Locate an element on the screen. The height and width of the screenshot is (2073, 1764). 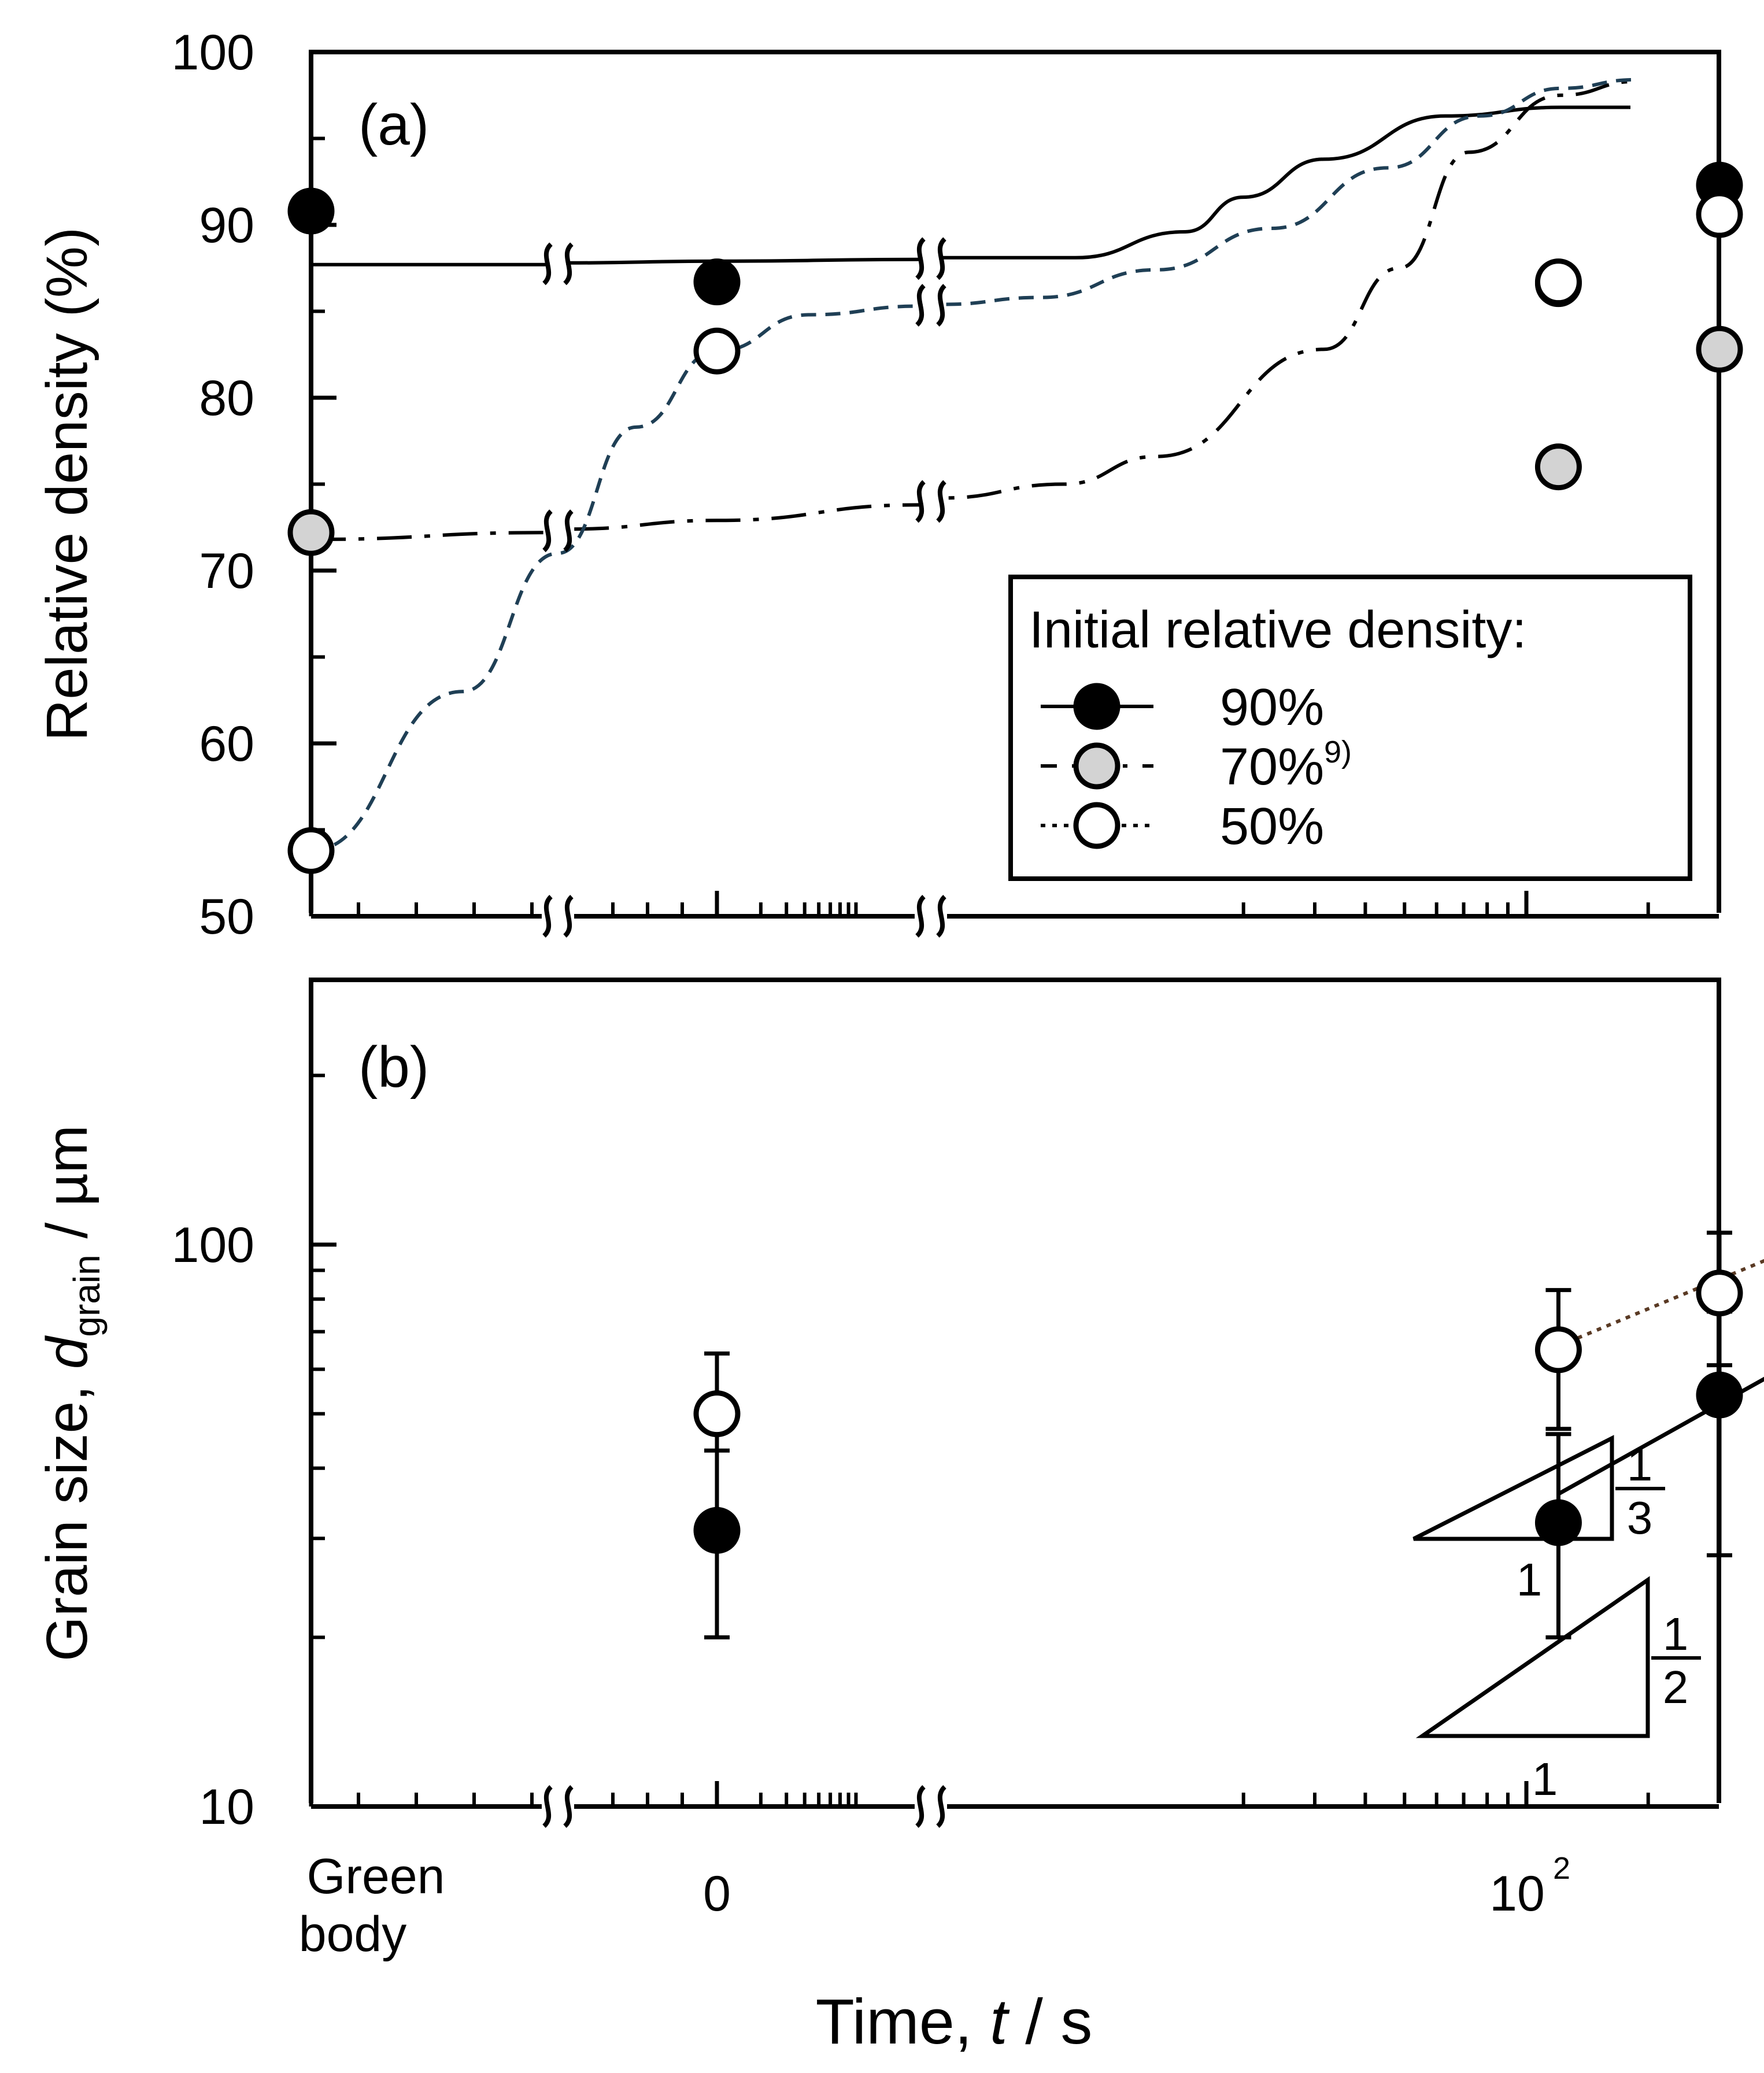
y-label-main: Grain size, is located at coordinates (67, 1515).